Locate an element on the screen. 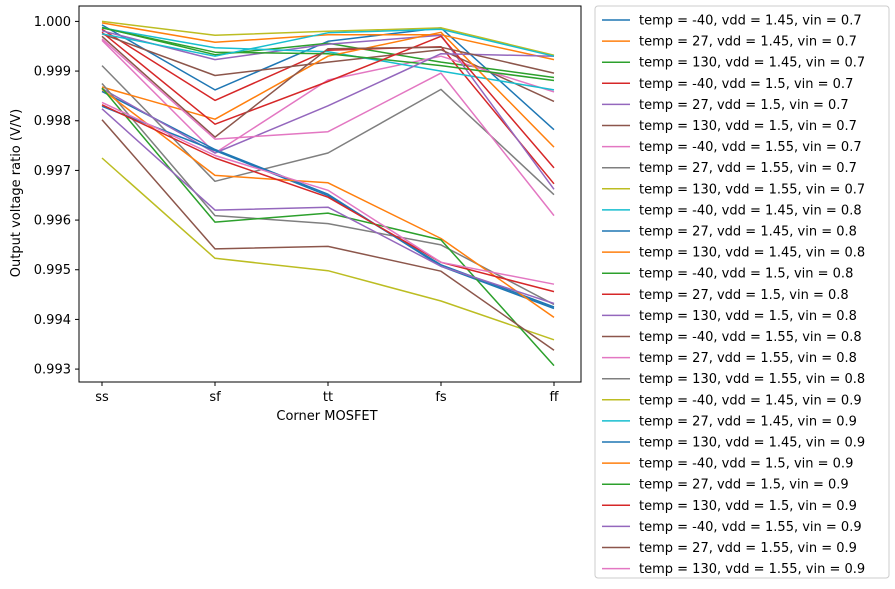 This screenshot has width=895, height=589. y-tick-label: 0.993 is located at coordinates (52, 370).